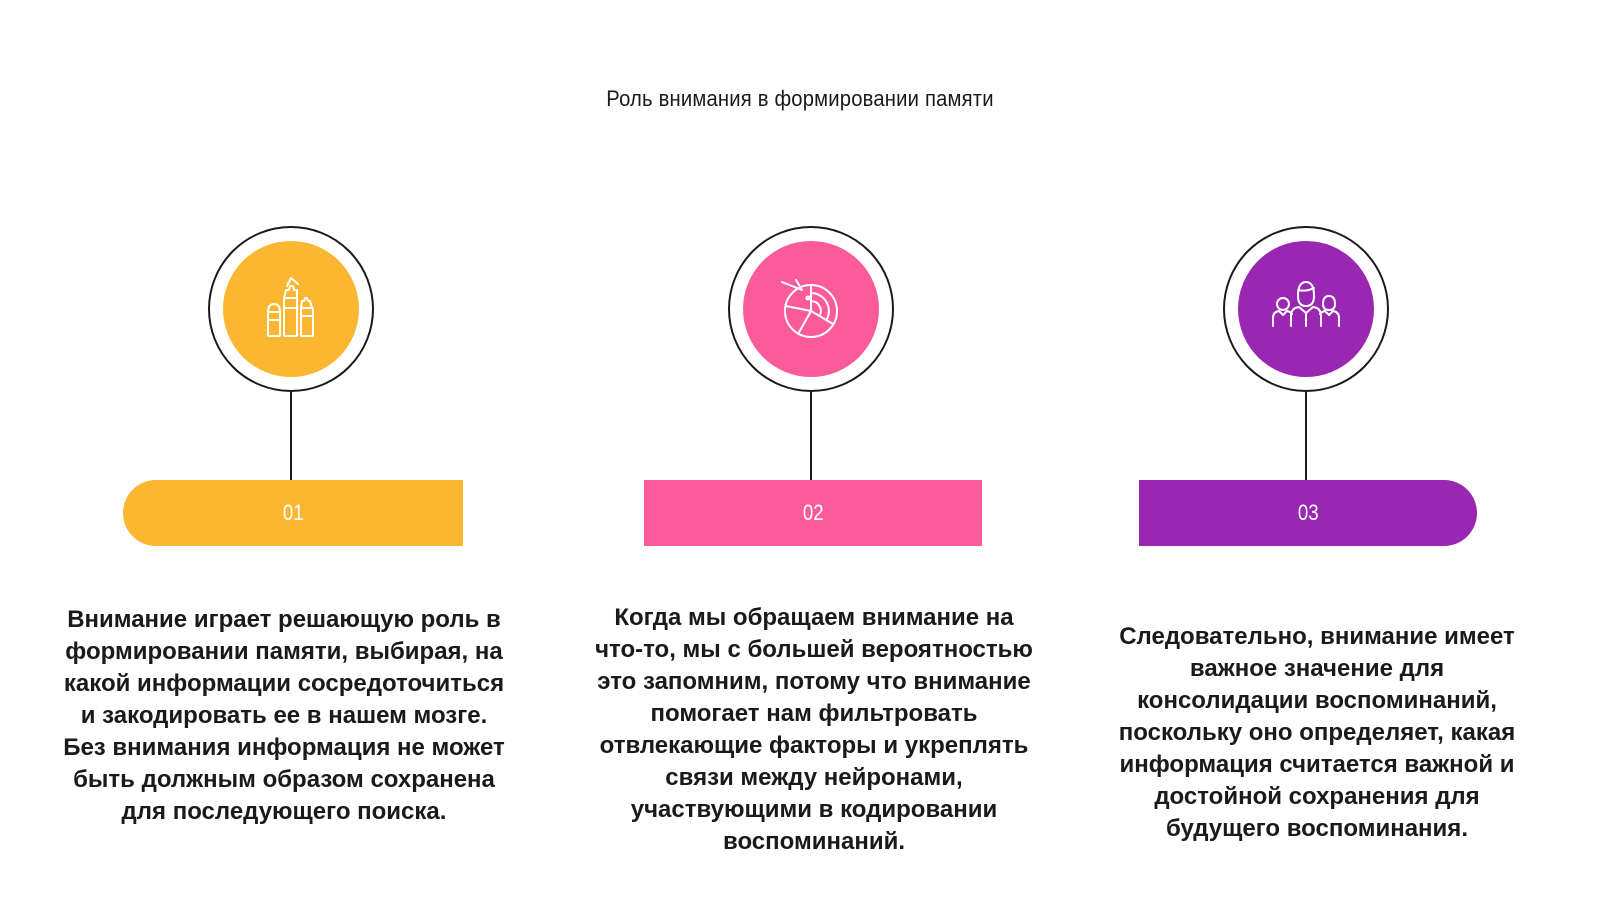 This screenshot has width=1600, height=900. I want to click on step-1-number: 01, so click(293, 512).